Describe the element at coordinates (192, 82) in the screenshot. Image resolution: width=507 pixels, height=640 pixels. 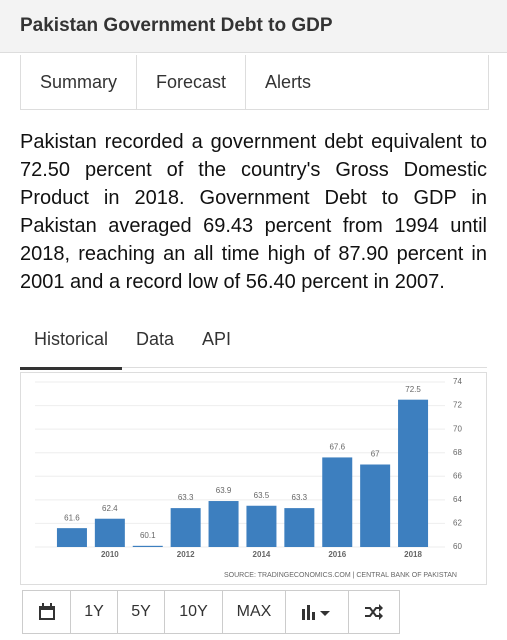
I see `tab: Forecast` at that location.